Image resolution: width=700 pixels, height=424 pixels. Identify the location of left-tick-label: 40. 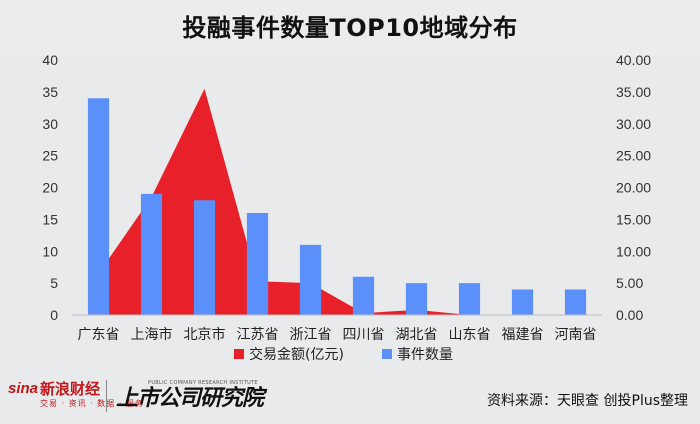
(50, 60).